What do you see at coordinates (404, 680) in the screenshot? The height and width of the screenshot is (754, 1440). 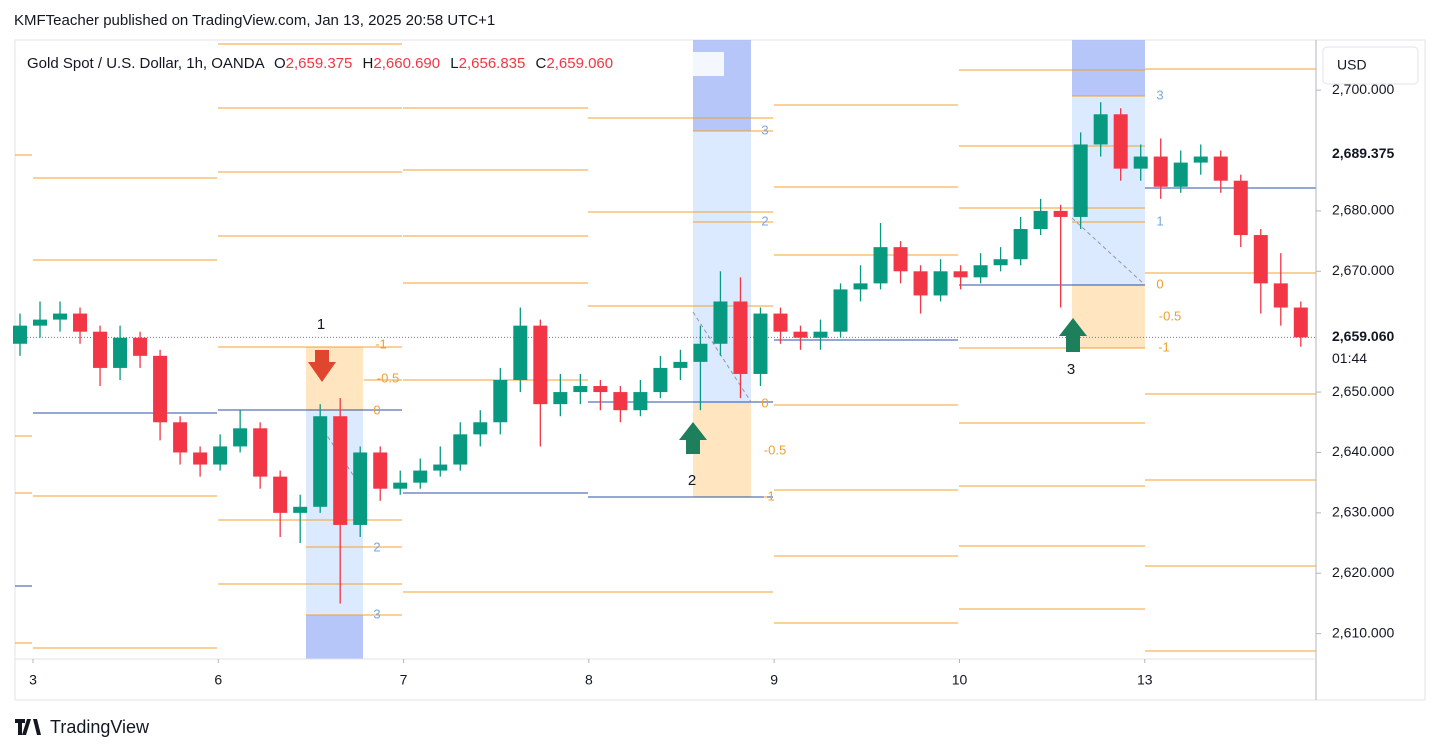 I see `x-tick-label: 7` at bounding box center [404, 680].